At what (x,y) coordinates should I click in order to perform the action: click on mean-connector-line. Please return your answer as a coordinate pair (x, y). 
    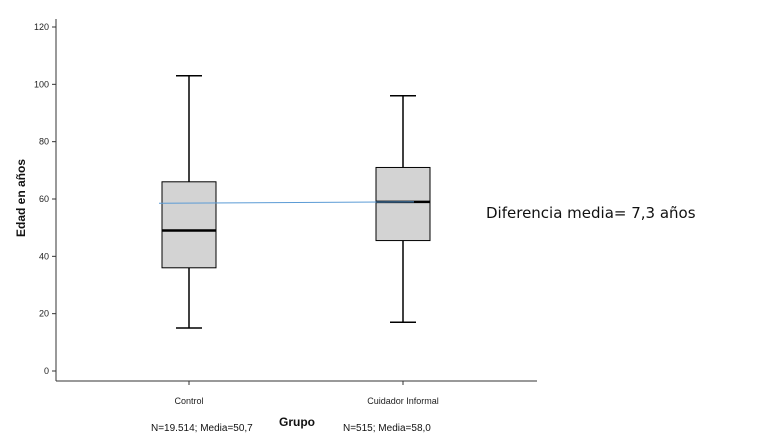
    Looking at the image, I should click on (286, 202).